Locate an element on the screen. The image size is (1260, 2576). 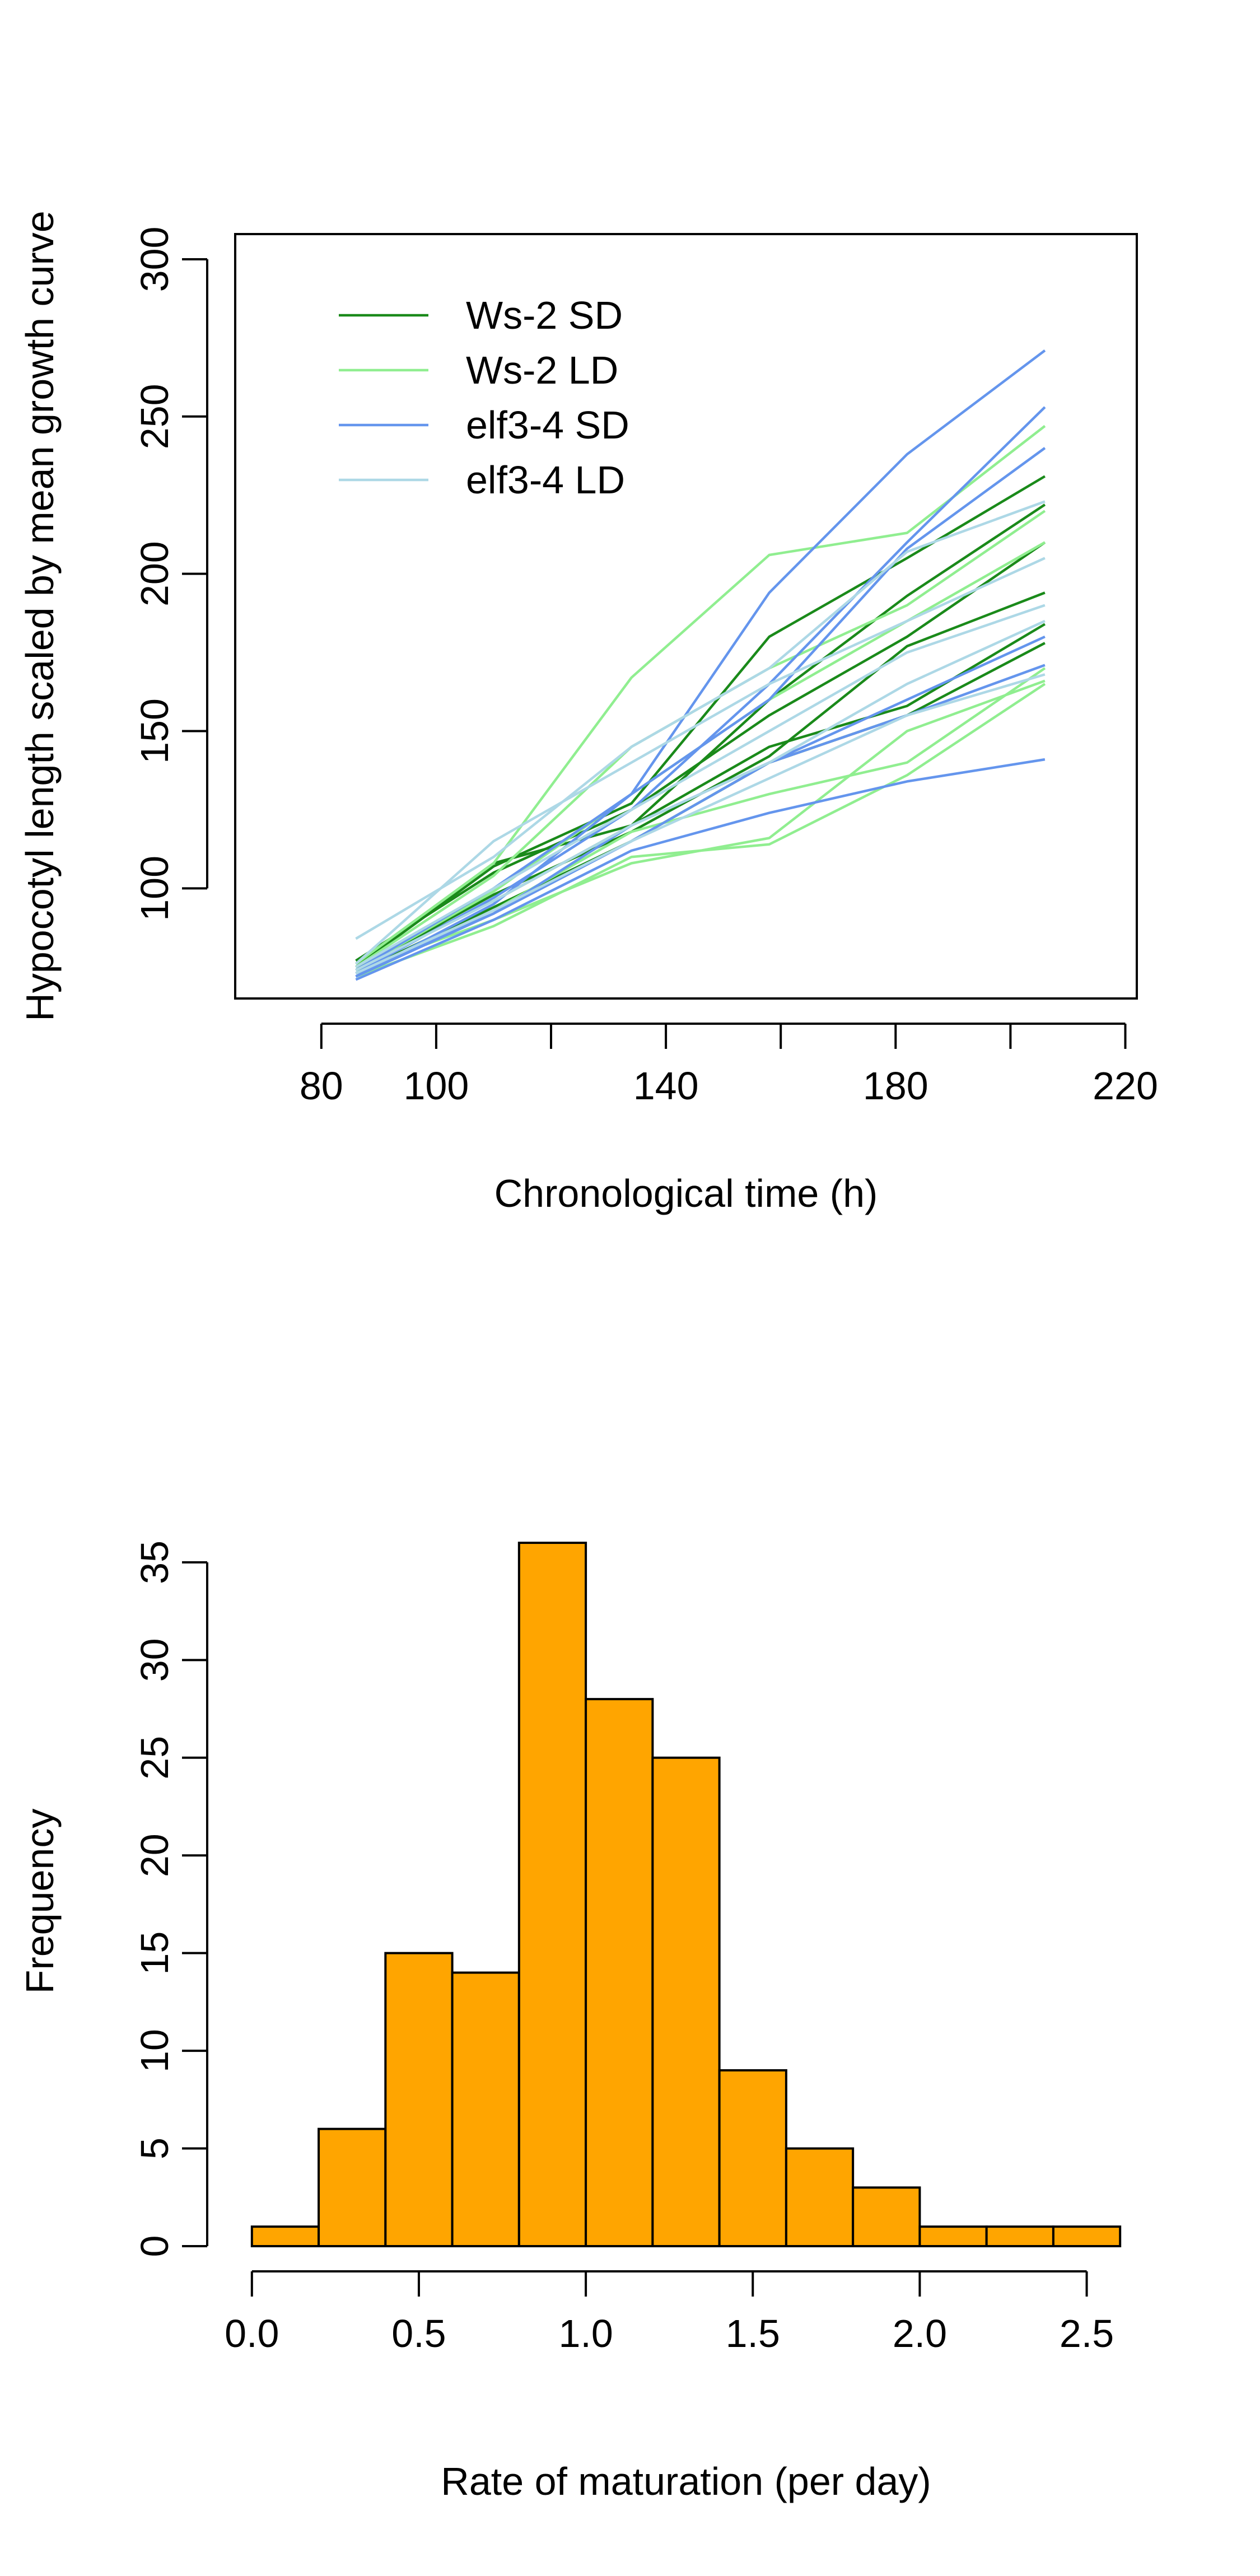
x-tick-label: 140 is located at coordinates (666, 1086).